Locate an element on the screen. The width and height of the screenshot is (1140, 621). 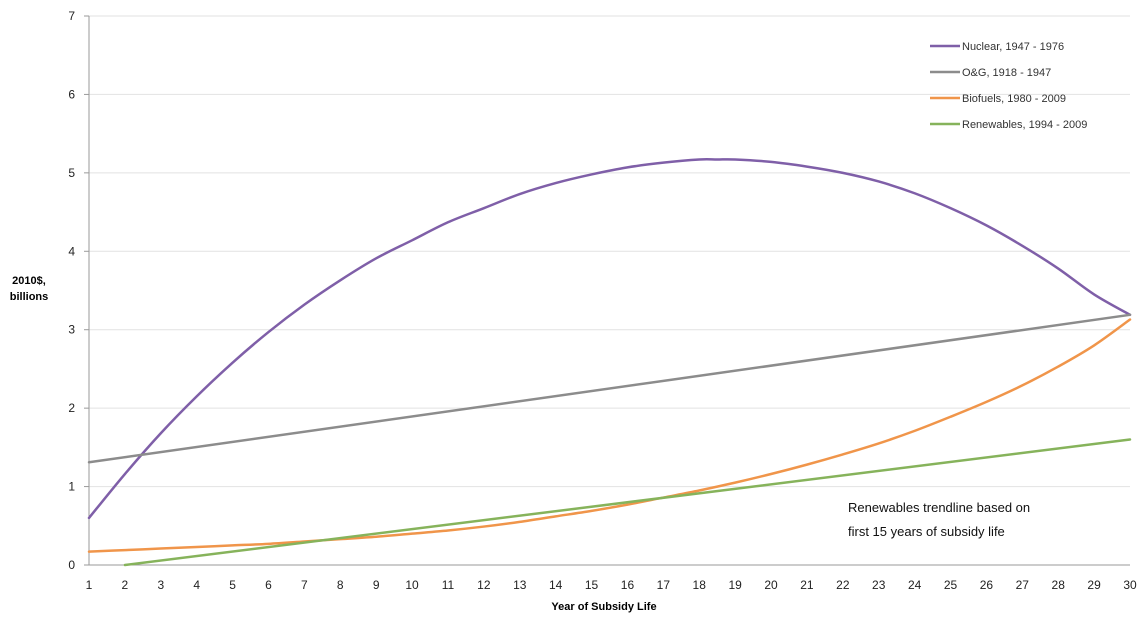
x-tick-label-25: 25 is located at coordinates (951, 585).